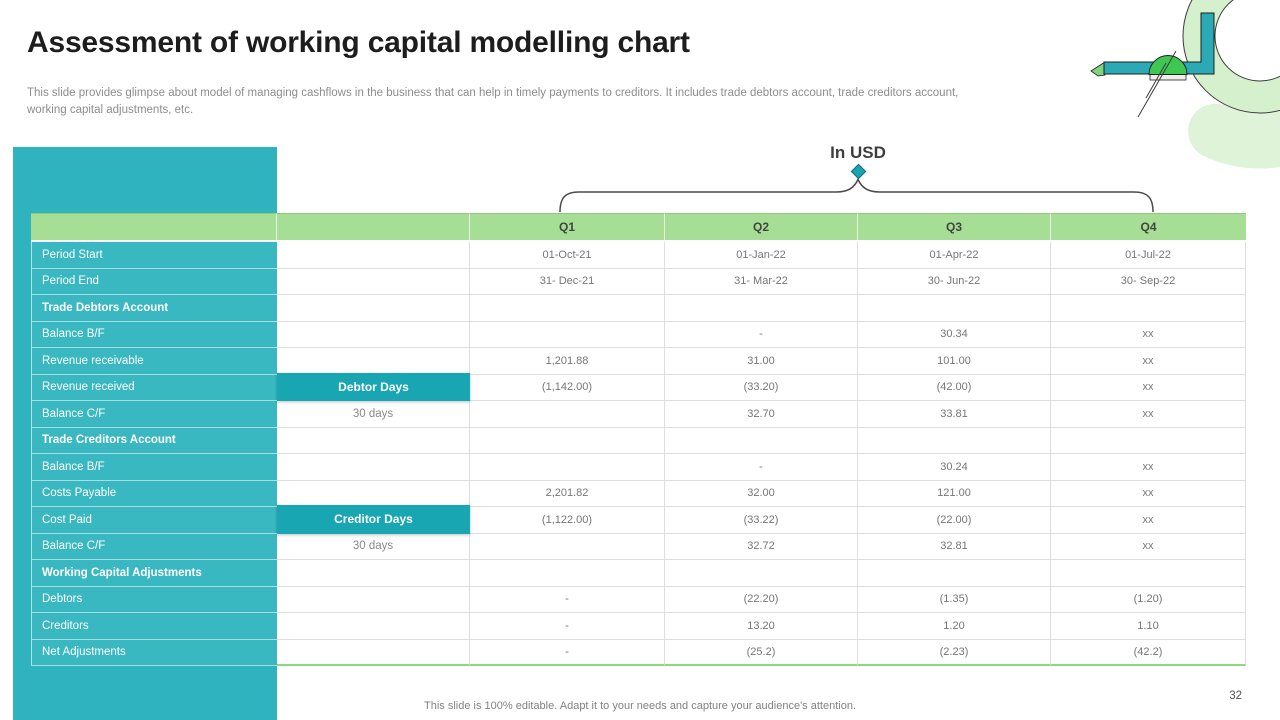 The width and height of the screenshot is (1280, 720). I want to click on value-cell: 32.70, so click(761, 414).